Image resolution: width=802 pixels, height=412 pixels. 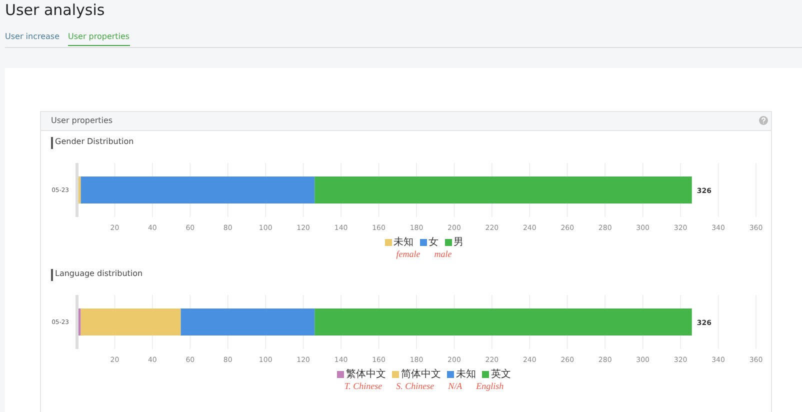 I want to click on text: N/A, so click(x=455, y=387).